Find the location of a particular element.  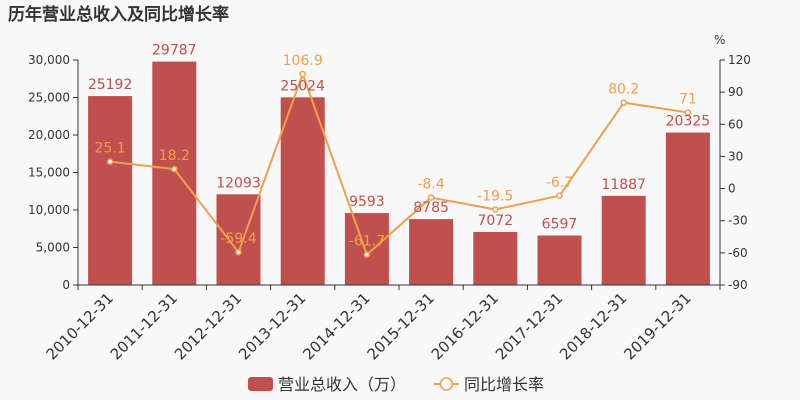

right-axis-tick-label: 120 is located at coordinates (739, 60).